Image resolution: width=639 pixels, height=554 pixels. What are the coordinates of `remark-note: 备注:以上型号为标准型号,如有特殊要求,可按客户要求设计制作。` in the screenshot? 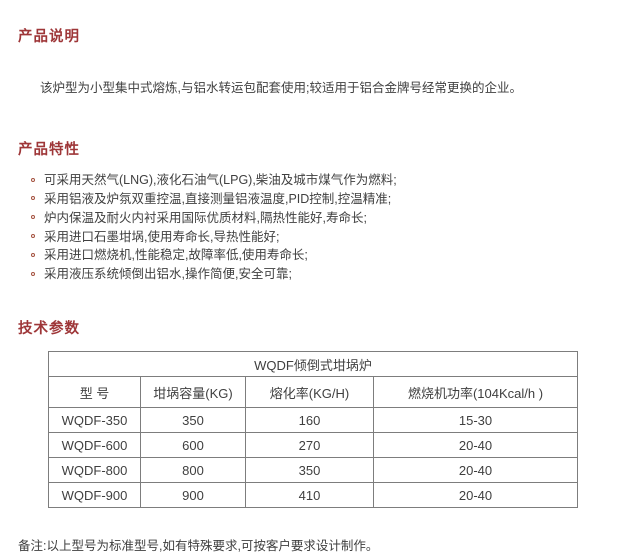 It's located at (198, 545).